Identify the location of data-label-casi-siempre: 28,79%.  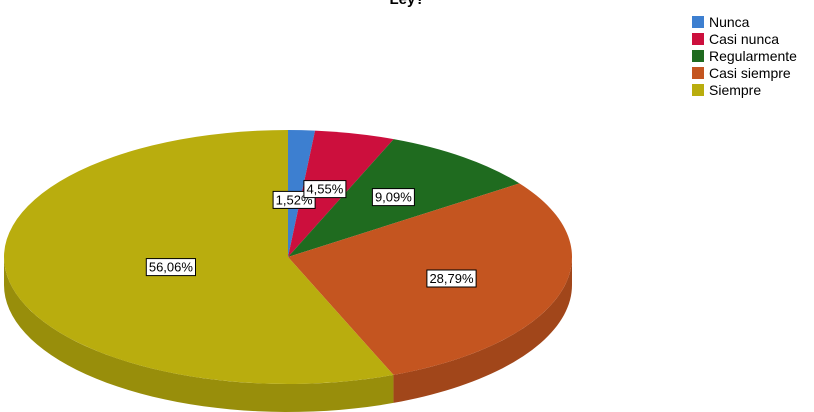
(451, 278).